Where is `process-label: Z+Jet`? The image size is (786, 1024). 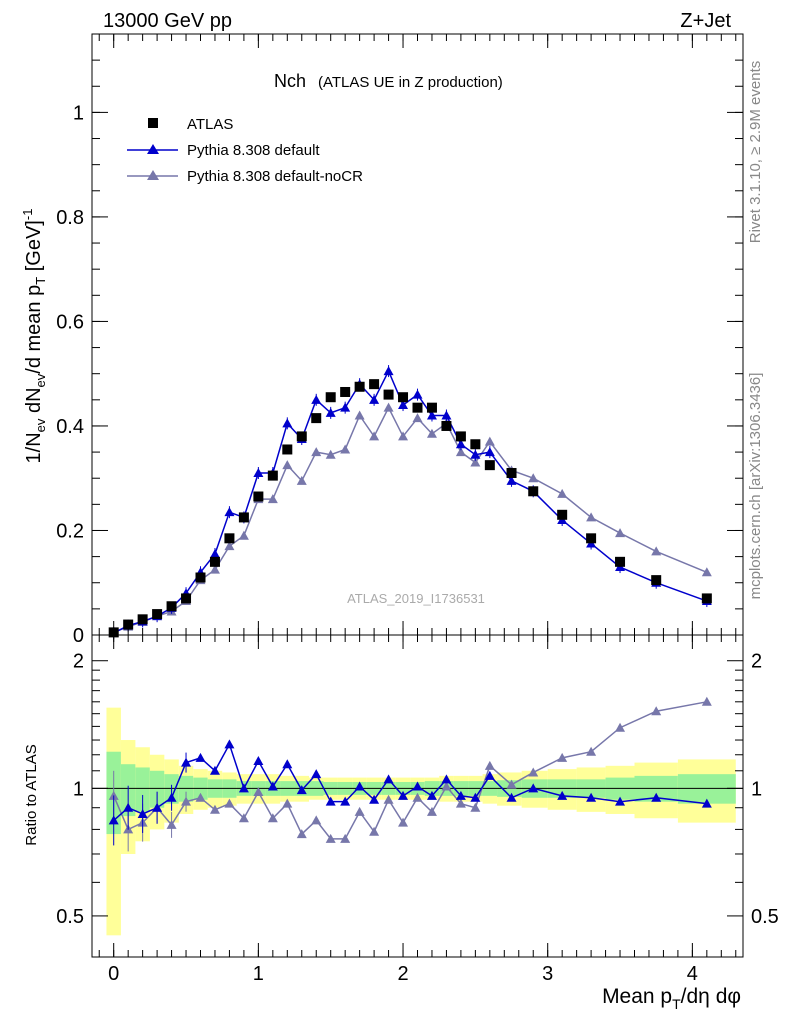
process-label: Z+Jet is located at coordinates (705, 21).